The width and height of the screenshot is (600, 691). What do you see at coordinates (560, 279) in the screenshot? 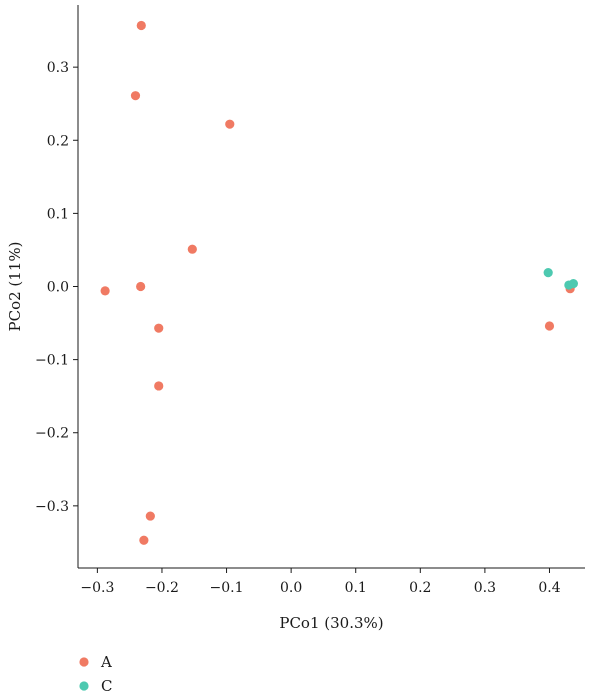
I see `series-c` at bounding box center [560, 279].